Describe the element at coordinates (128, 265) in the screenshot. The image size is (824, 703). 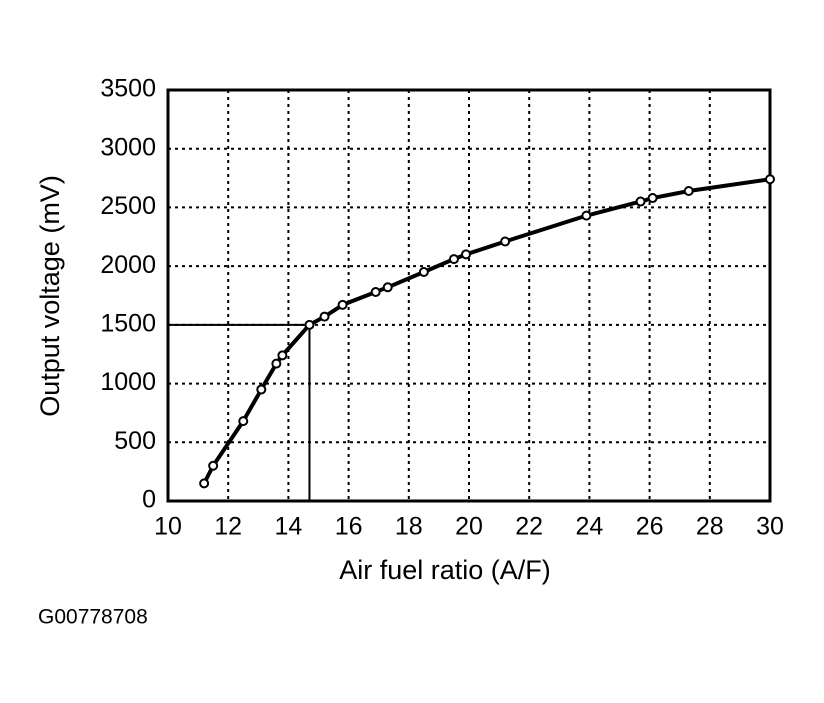
I see `y-tick-label: 2000` at that location.